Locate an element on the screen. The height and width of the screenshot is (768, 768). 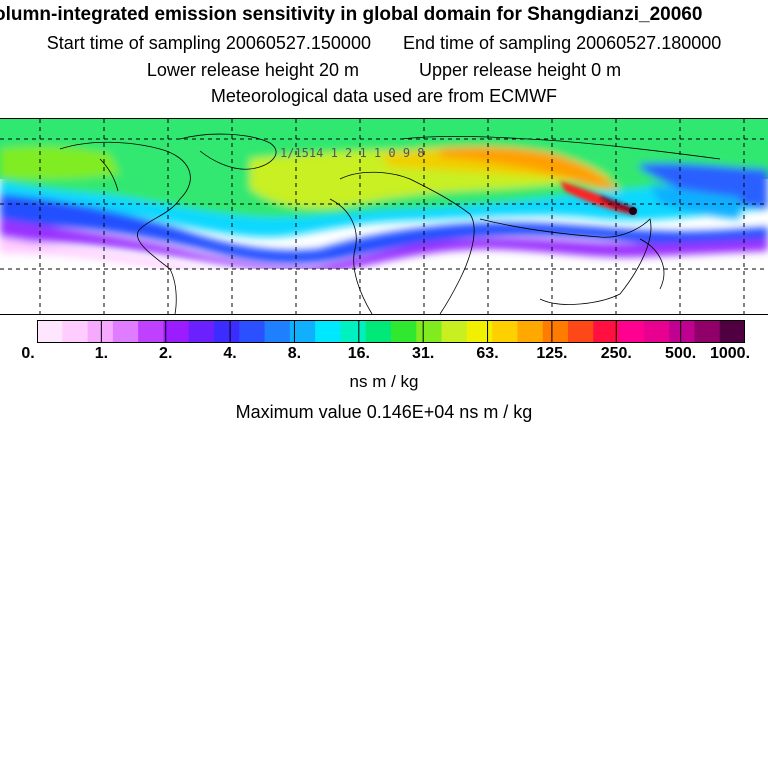
colorbar-tick-label: 250. is located at coordinates (616, 353).